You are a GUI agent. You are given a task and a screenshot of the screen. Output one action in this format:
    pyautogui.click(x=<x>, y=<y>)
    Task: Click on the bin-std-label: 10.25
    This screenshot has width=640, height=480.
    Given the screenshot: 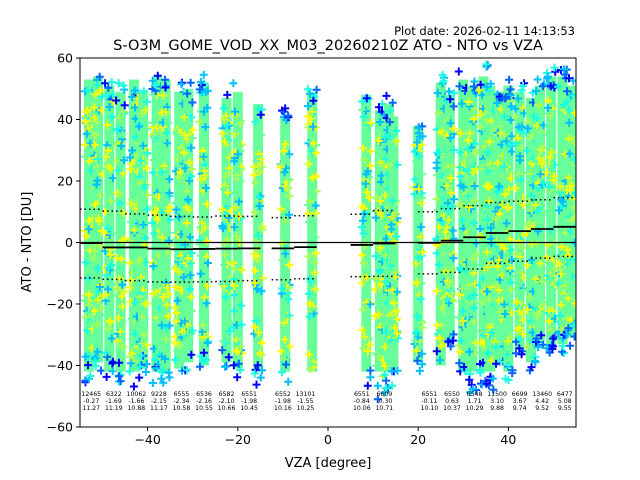 What is the action you would take?
    pyautogui.click(x=306, y=408)
    